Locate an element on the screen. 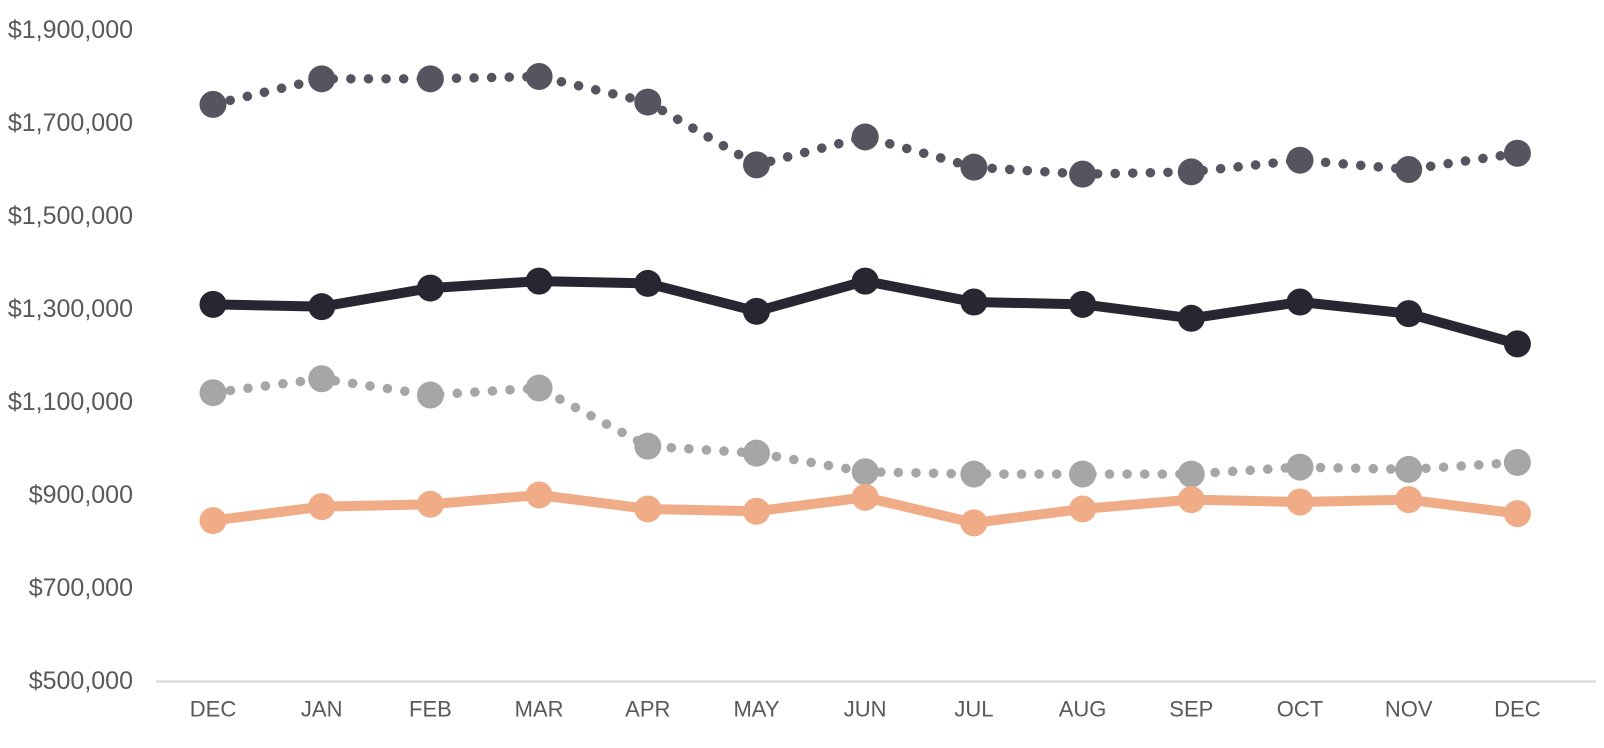 This screenshot has height=748, width=1604. x-axis-label: APR is located at coordinates (647, 709).